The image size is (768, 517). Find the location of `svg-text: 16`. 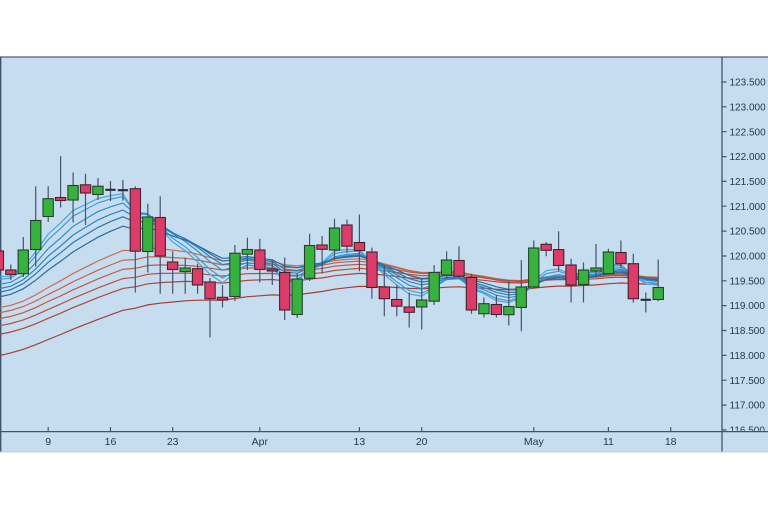

svg-text: 16 is located at coordinates (111, 442).